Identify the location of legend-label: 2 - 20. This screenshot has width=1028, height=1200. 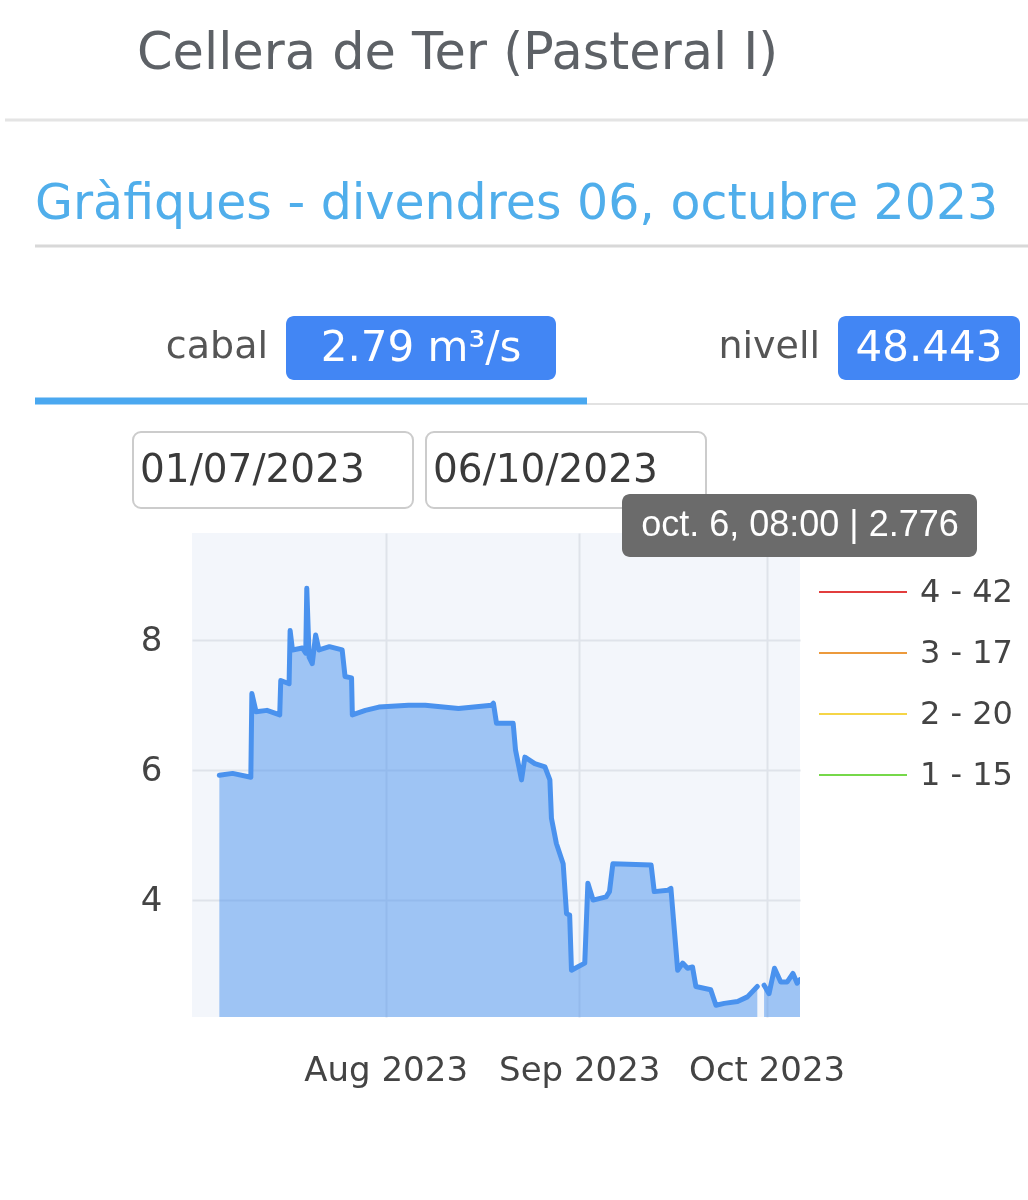
(966, 713).